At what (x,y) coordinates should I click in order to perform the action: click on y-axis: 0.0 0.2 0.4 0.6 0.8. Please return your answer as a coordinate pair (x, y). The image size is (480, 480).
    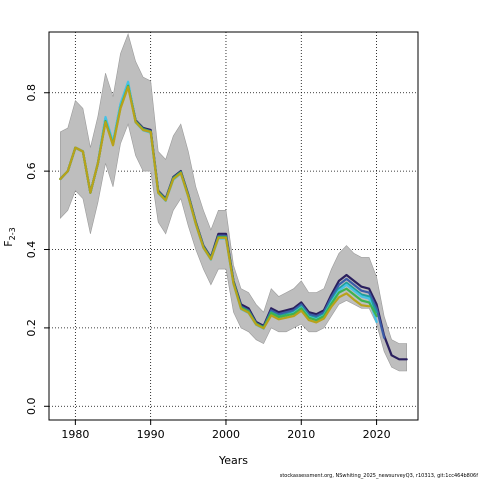
    Looking at the image, I should click on (37, 249).